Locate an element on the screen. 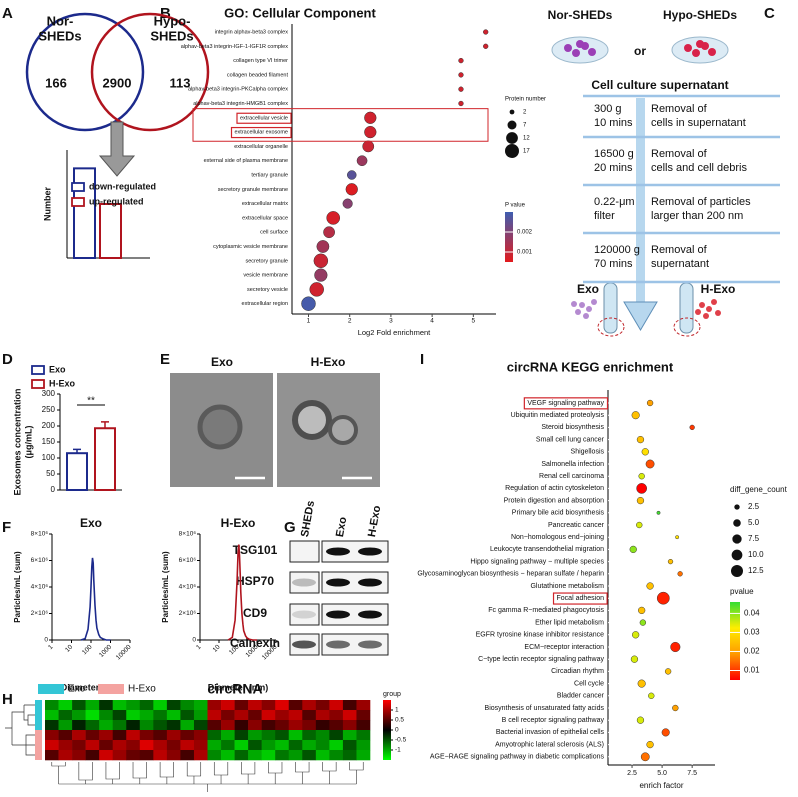 This screenshot has height=797, width=798. venn-label: Hypo- is located at coordinates (172, 20).